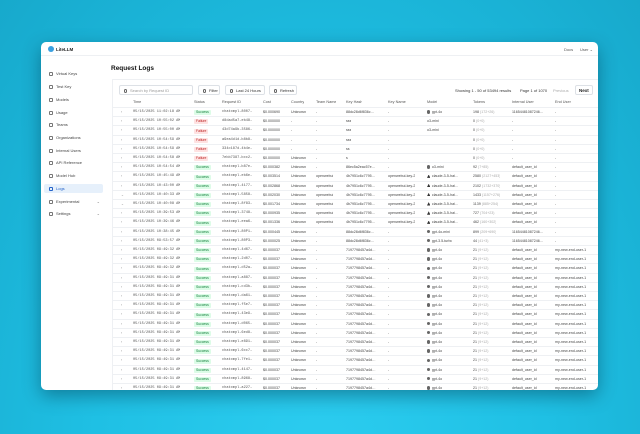 The height and width of the screenshot is (434, 640). I want to click on sidebar-item-virtual-keys: Virtual Keys, so click(73, 73).